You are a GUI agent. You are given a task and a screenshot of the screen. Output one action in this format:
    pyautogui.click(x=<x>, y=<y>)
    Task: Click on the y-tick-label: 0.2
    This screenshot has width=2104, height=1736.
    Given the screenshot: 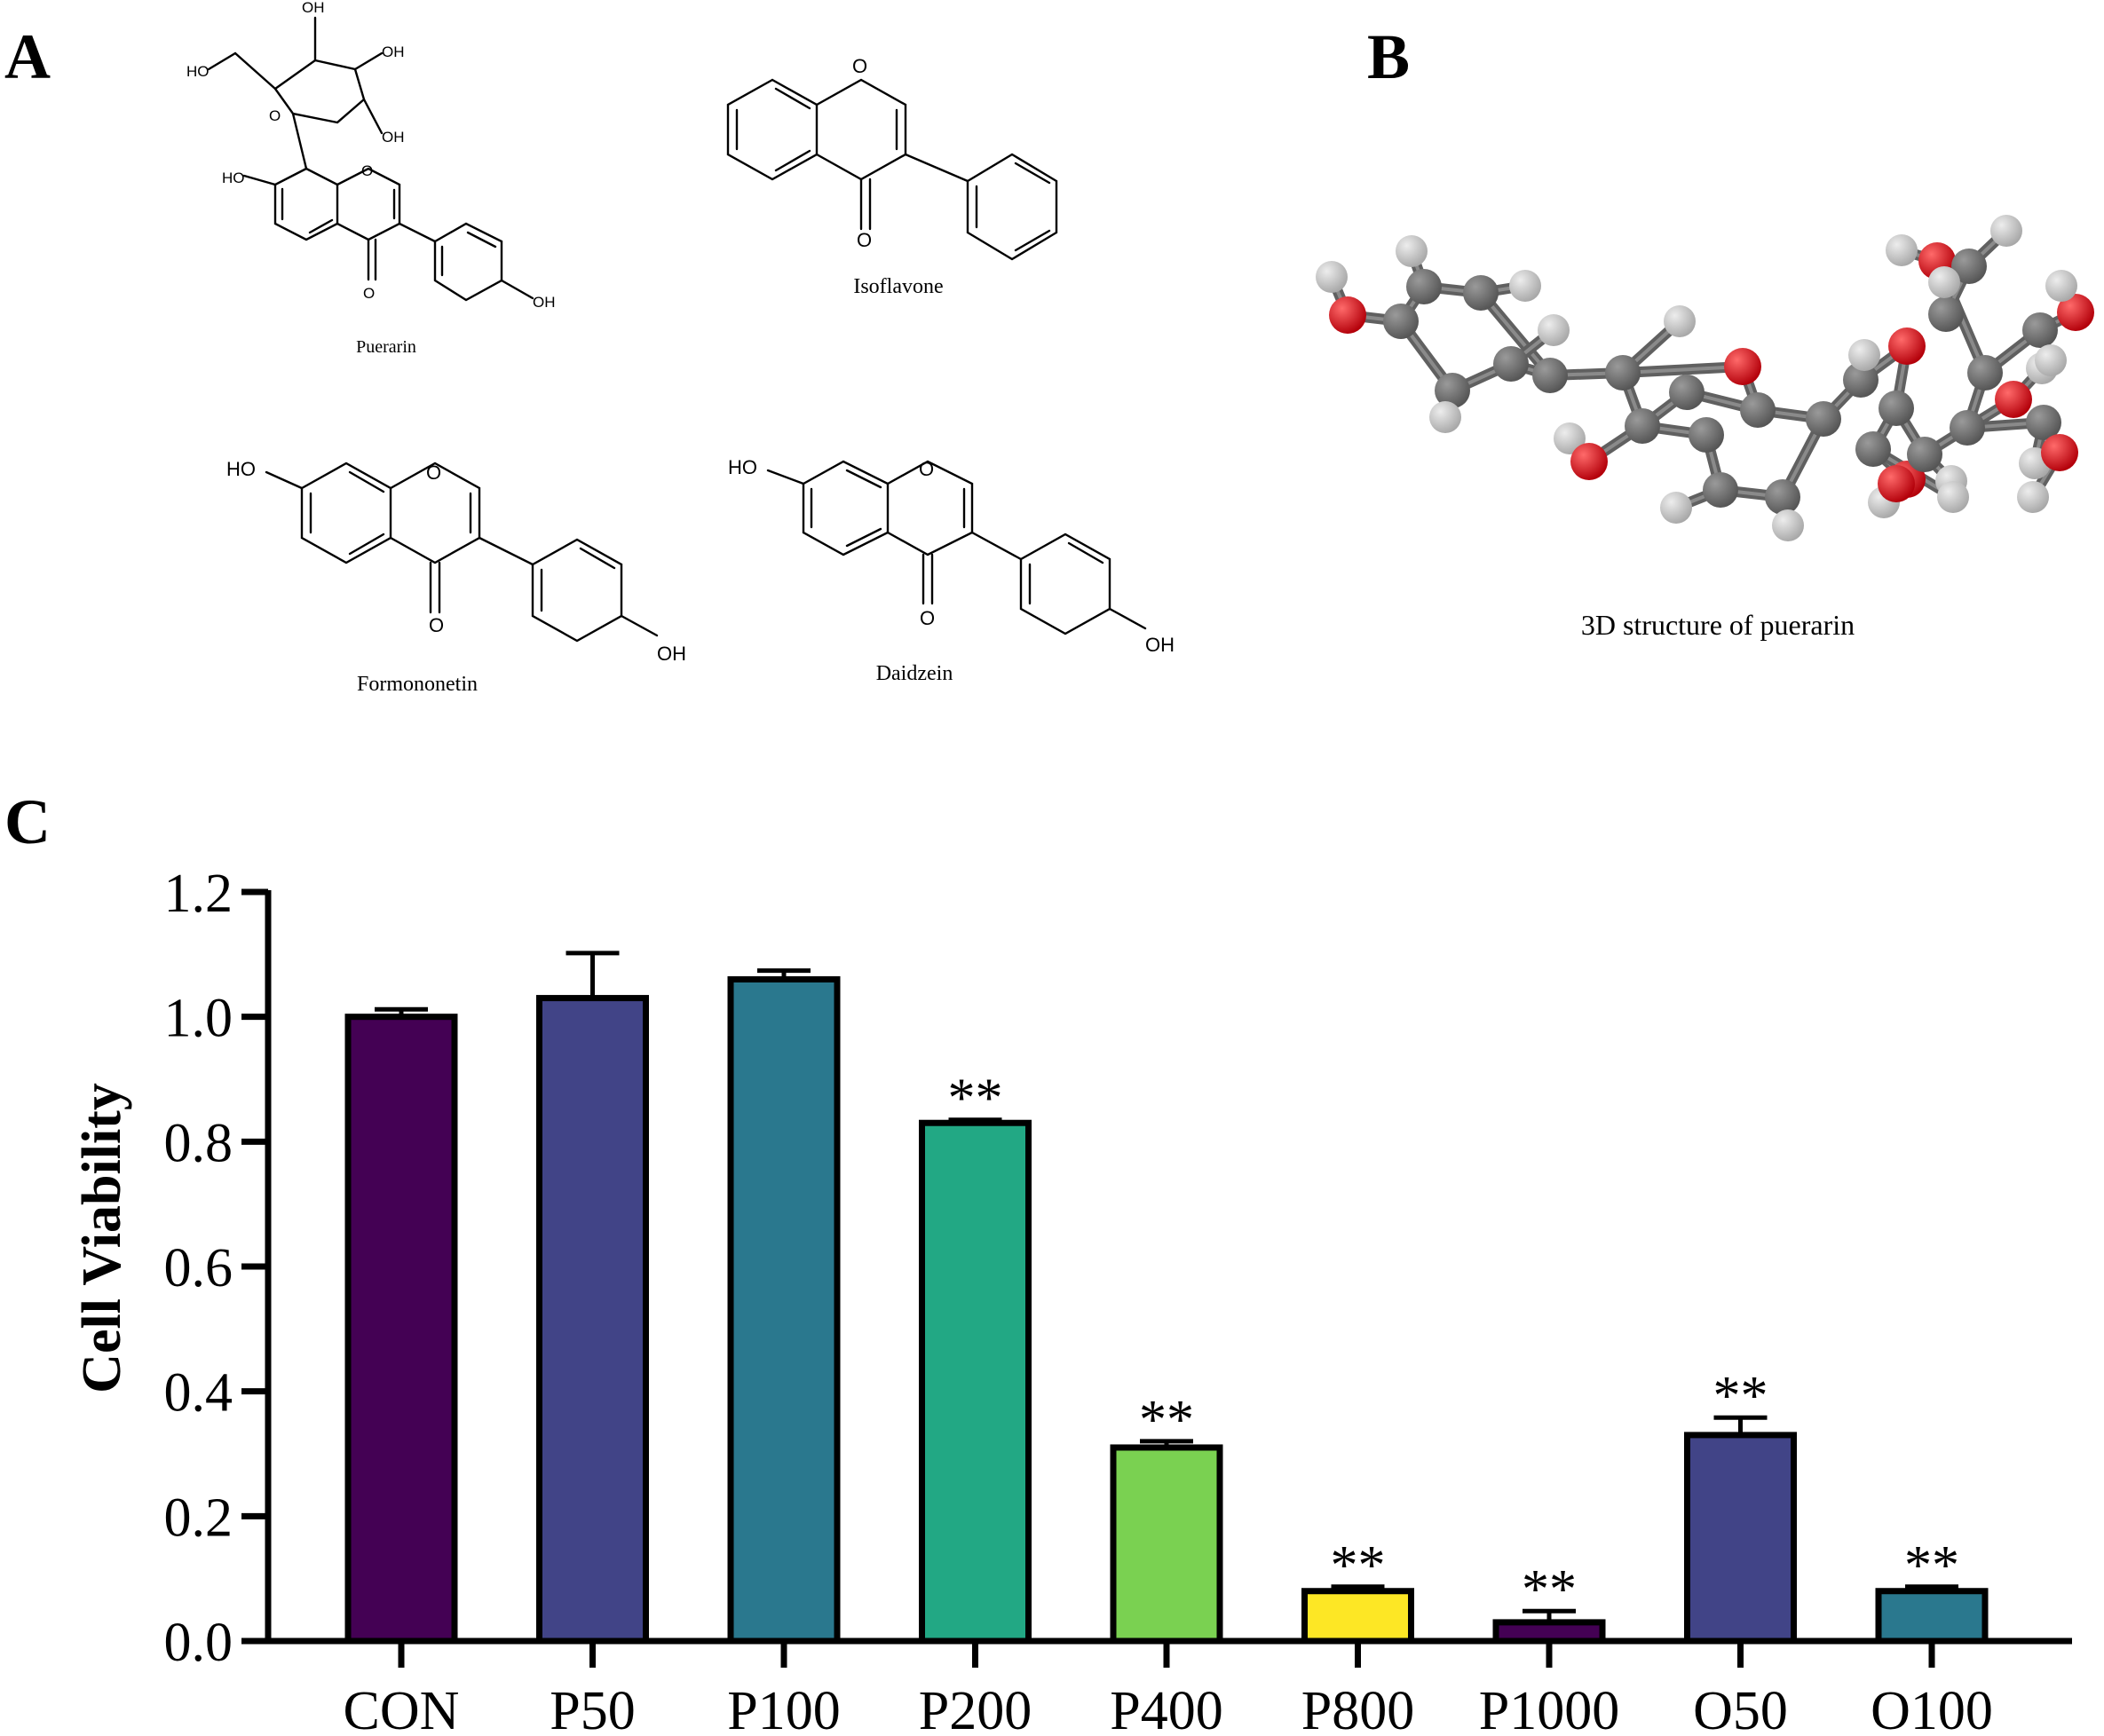 What is the action you would take?
    pyautogui.click(x=198, y=1517)
    